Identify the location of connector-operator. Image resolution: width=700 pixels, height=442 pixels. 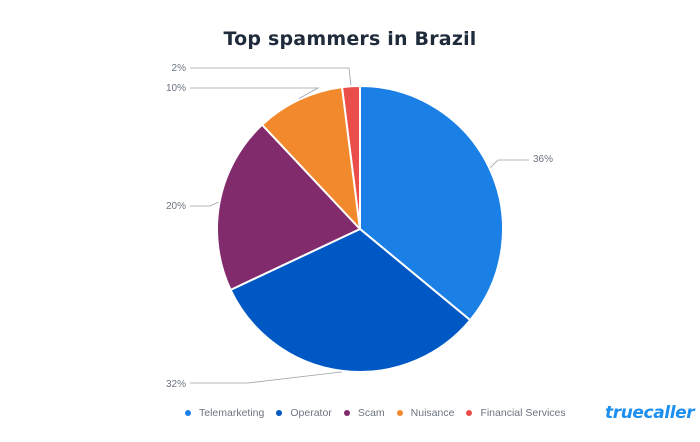
(266, 377).